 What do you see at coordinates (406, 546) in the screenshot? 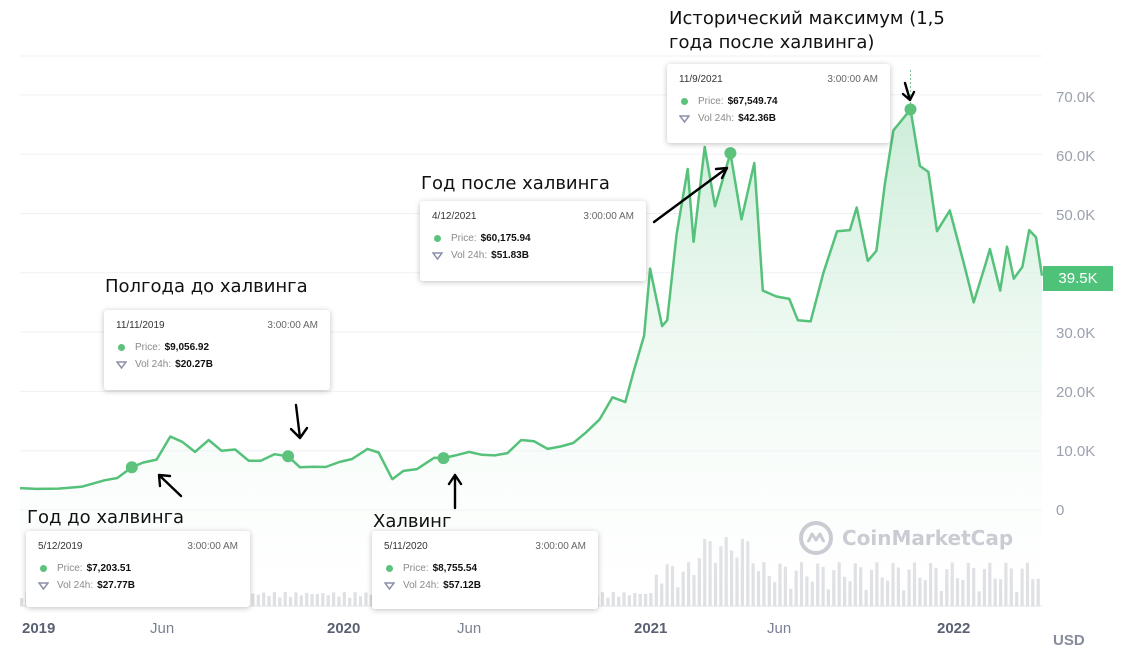
I see `tooltip-date: 5/11/2020` at bounding box center [406, 546].